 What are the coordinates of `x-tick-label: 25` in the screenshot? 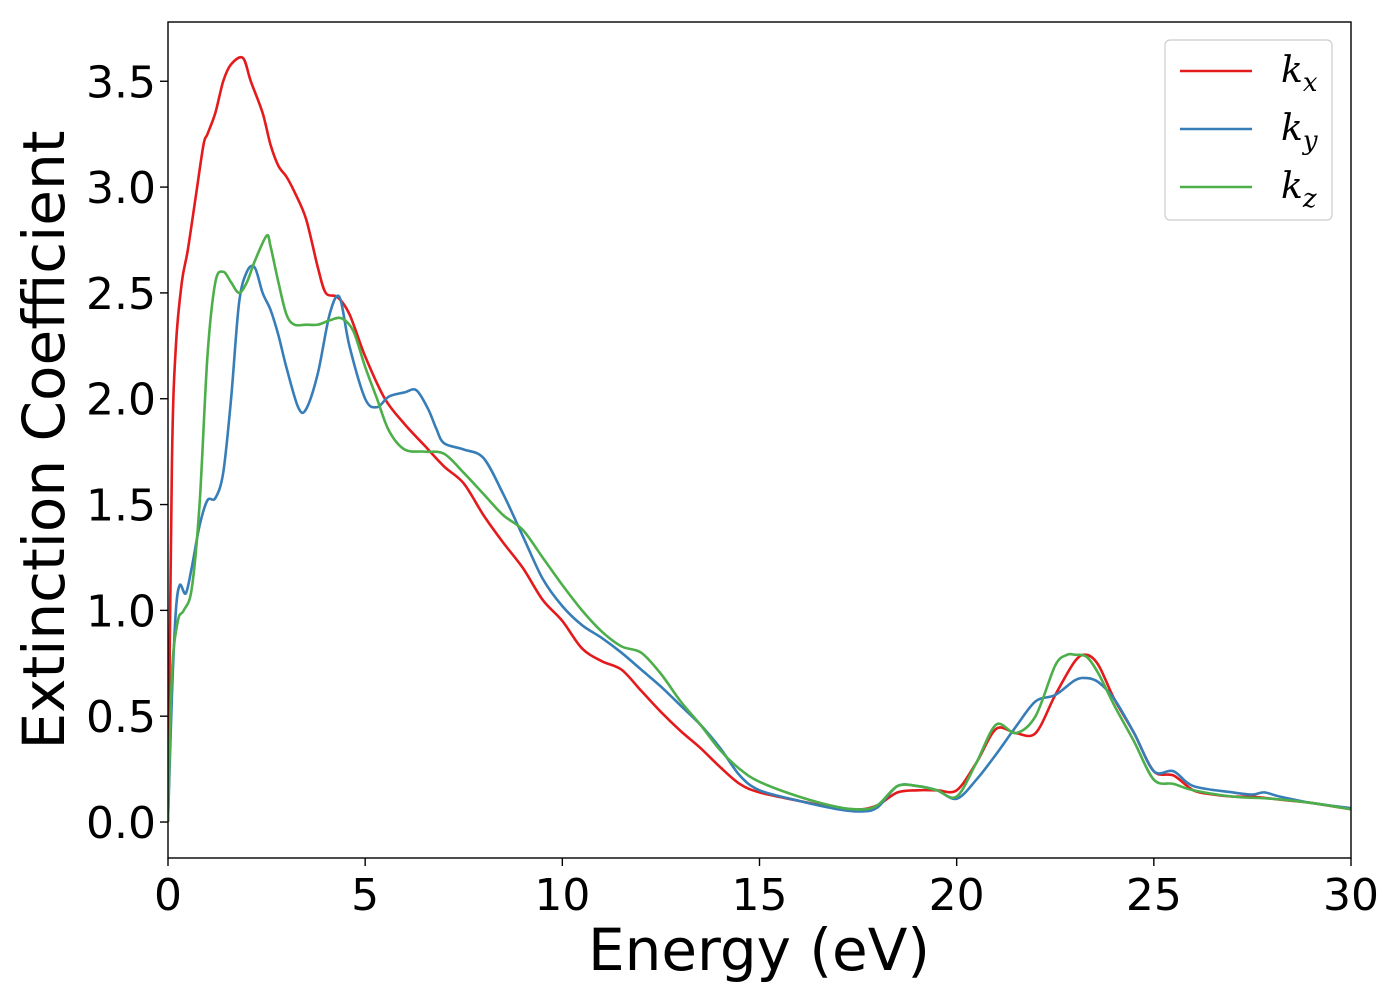 It's located at (1154, 895).